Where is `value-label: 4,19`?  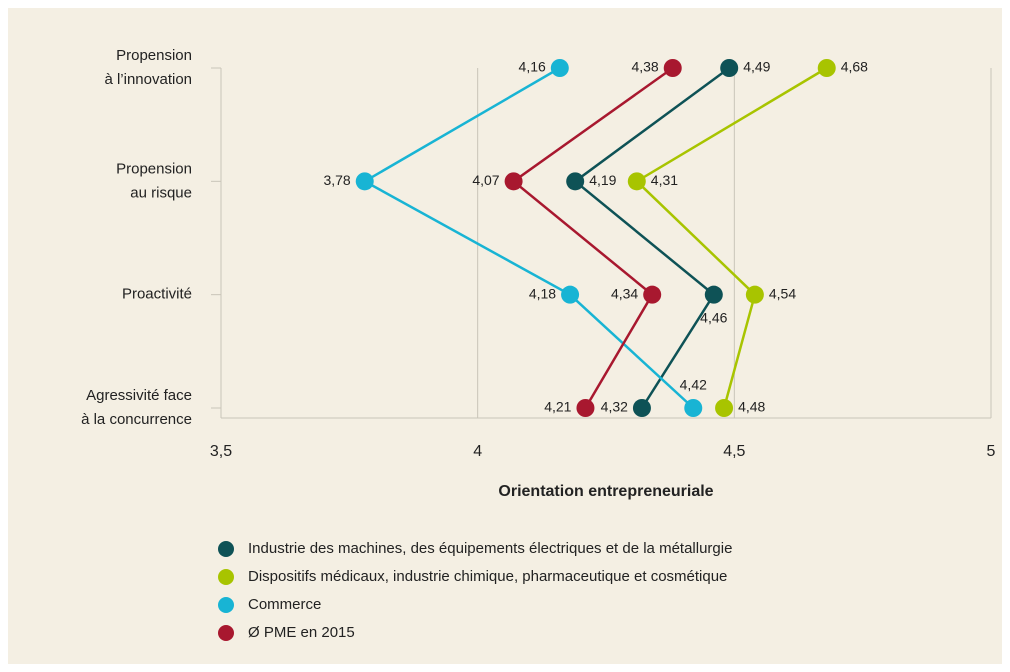
value-label: 4,19 is located at coordinates (602, 180).